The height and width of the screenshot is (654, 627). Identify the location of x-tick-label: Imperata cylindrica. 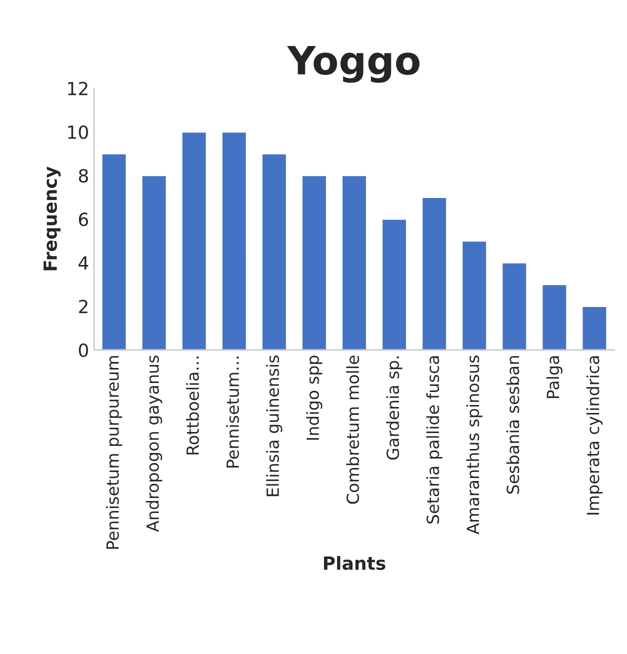
(594, 435).